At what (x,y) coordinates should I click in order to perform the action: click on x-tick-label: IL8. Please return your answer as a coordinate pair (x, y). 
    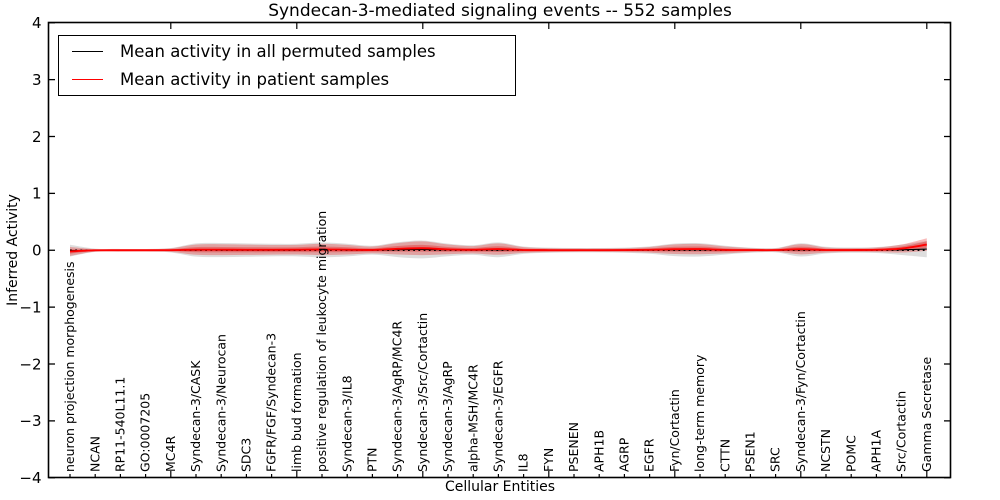
    Looking at the image, I should click on (523, 462).